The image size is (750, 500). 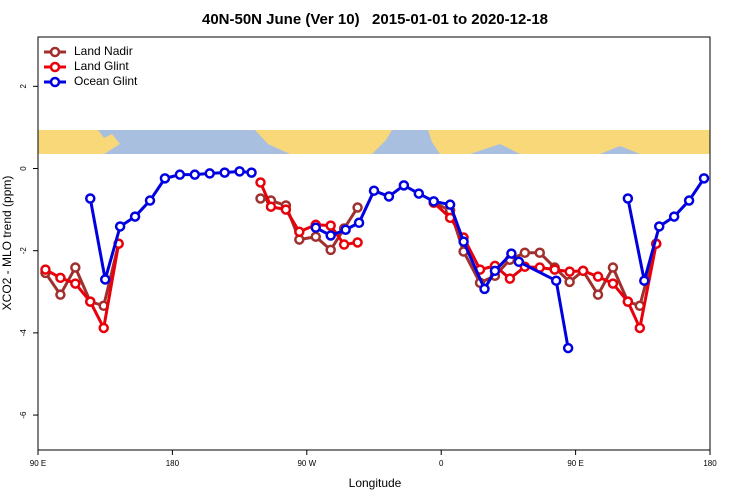 I want to click on legend-label: Land Glint, so click(x=101, y=66).